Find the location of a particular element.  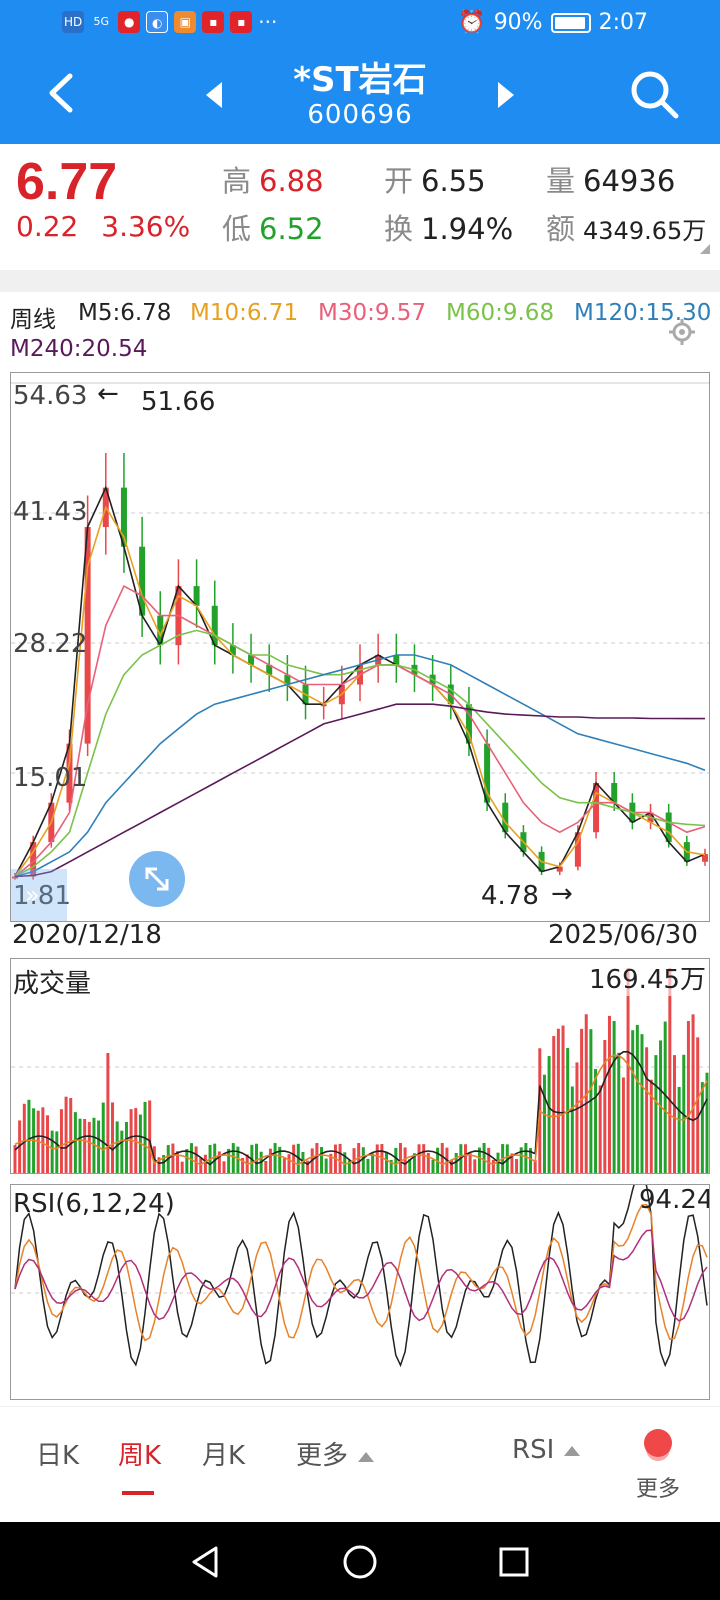

volume-field: 量 64936 is located at coordinates (610, 179).